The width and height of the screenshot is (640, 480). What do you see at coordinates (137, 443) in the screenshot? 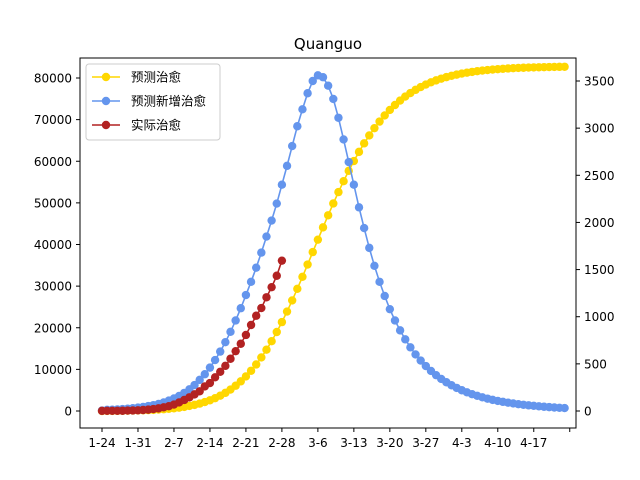
I see `x-tick-label: 1-31` at bounding box center [137, 443].